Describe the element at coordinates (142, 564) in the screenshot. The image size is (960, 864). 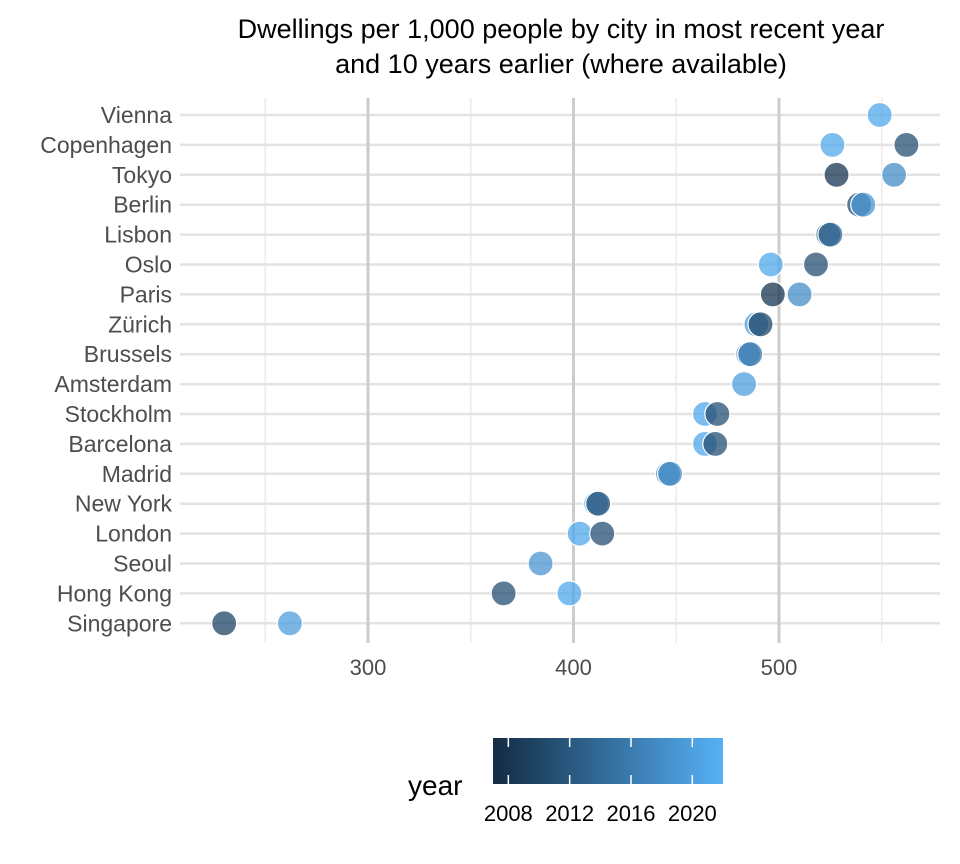
I see `y-tick-label: Seoul` at that location.